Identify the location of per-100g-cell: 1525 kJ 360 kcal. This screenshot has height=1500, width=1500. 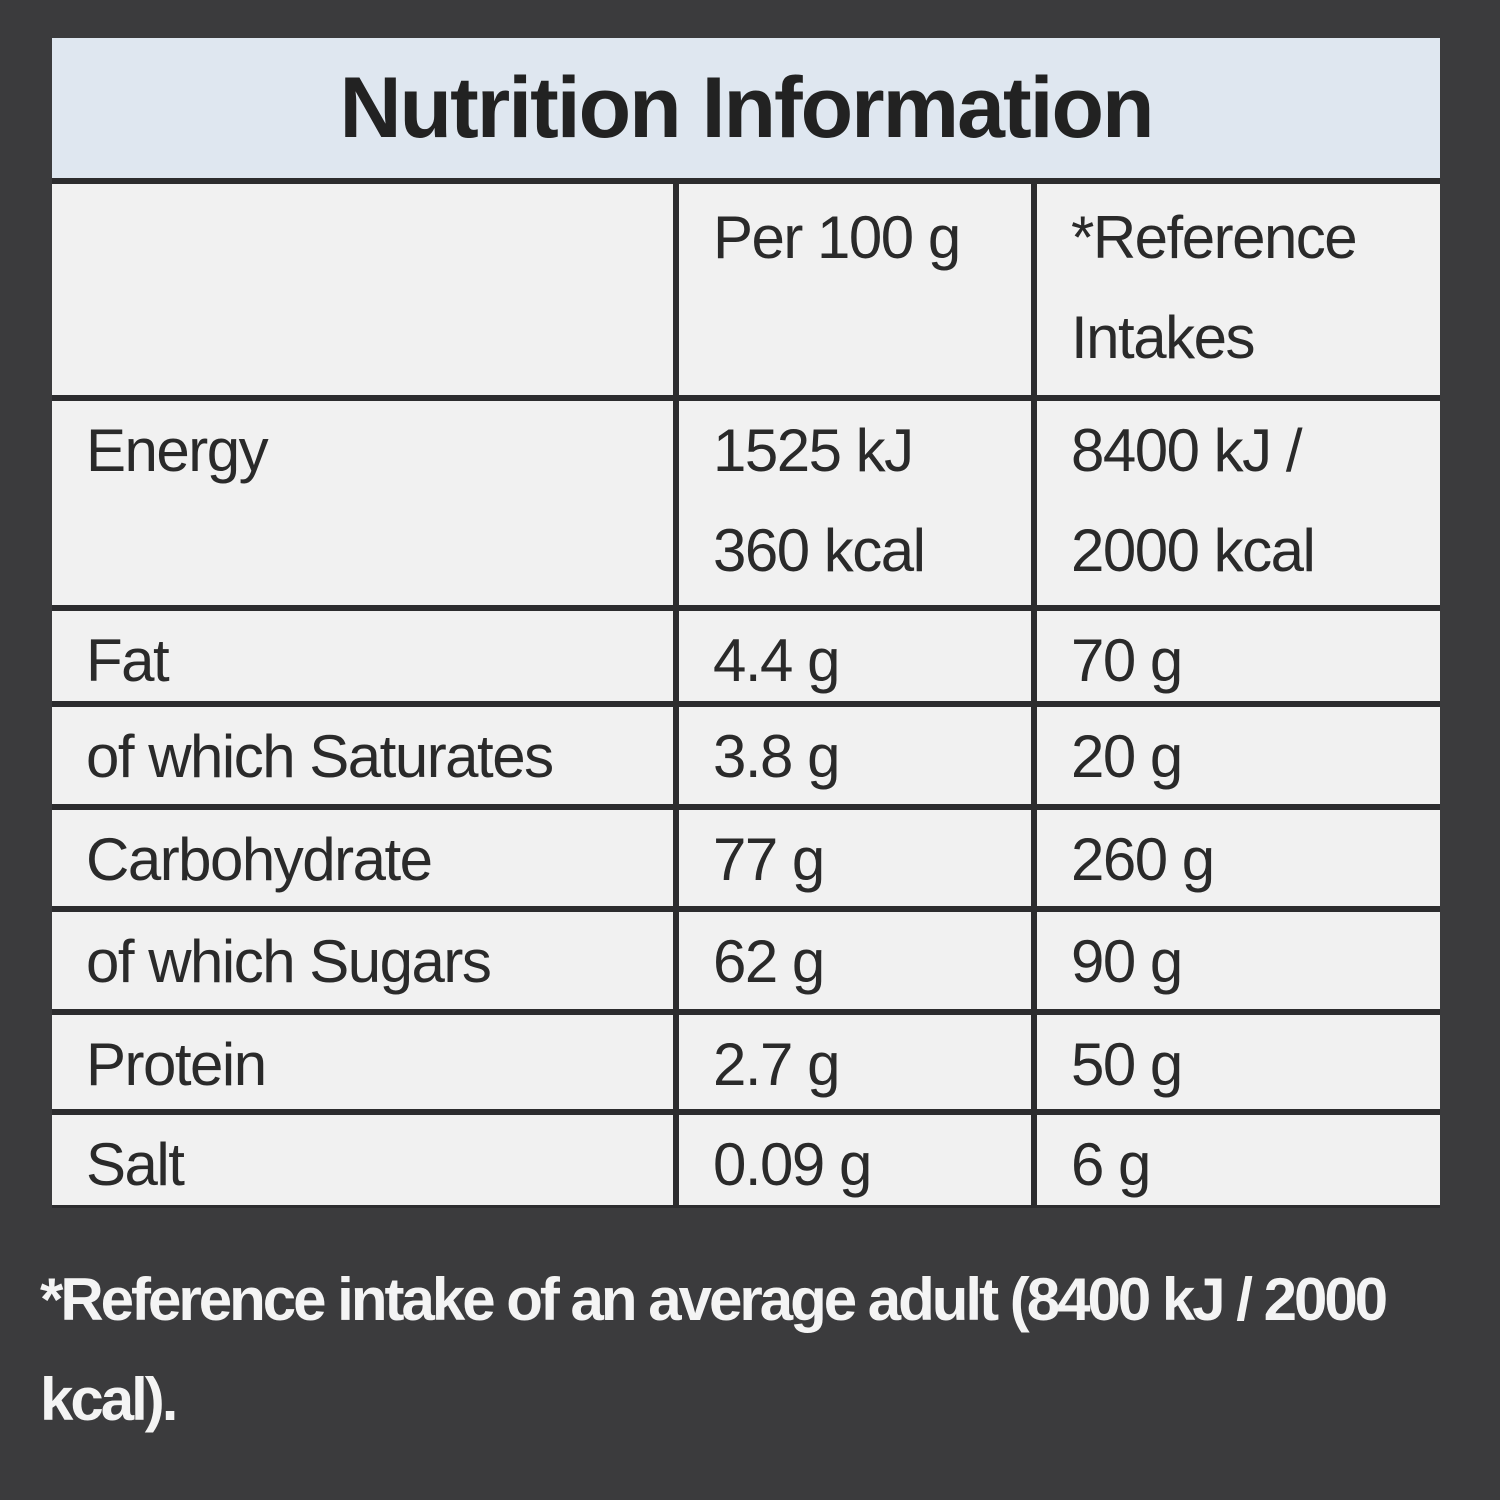
(855, 503).